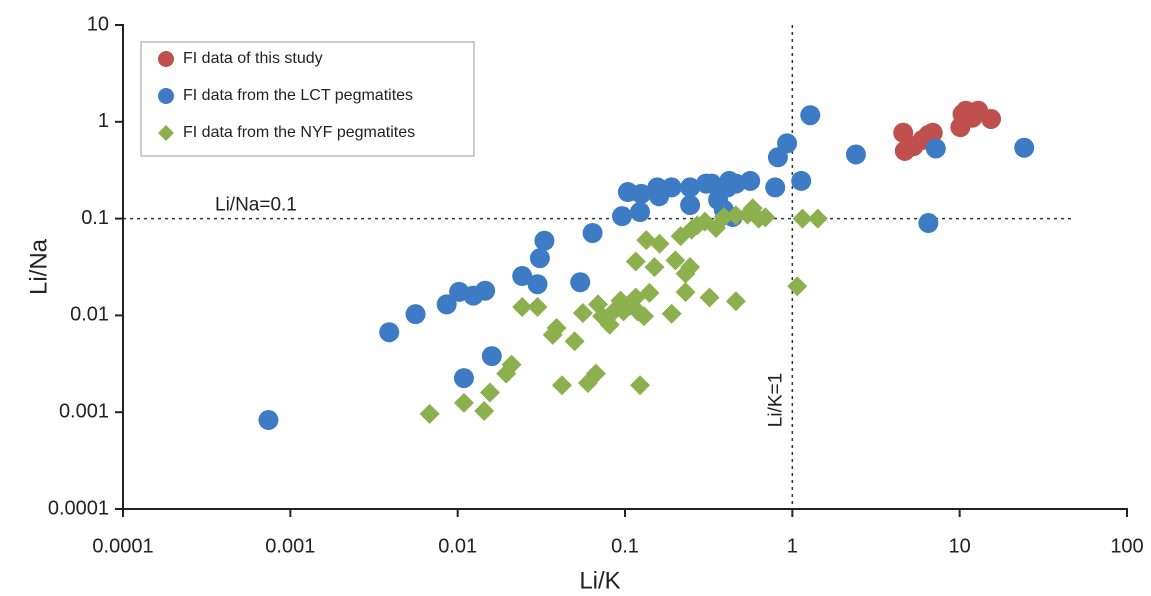 This screenshot has height=596, width=1151. Describe the element at coordinates (1126, 546) in the screenshot. I see `x-tick-label: 100` at that location.